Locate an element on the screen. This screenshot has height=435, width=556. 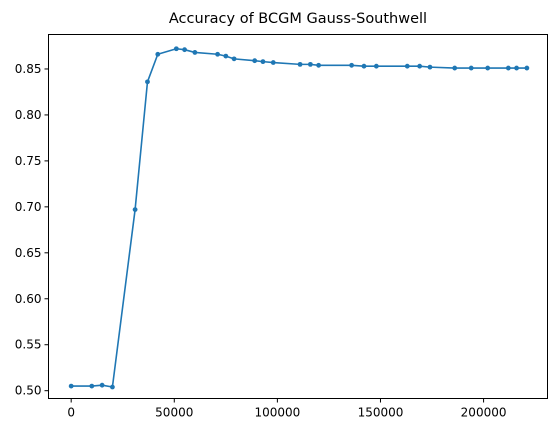
x-tick-label: 50000 is located at coordinates (174, 413).